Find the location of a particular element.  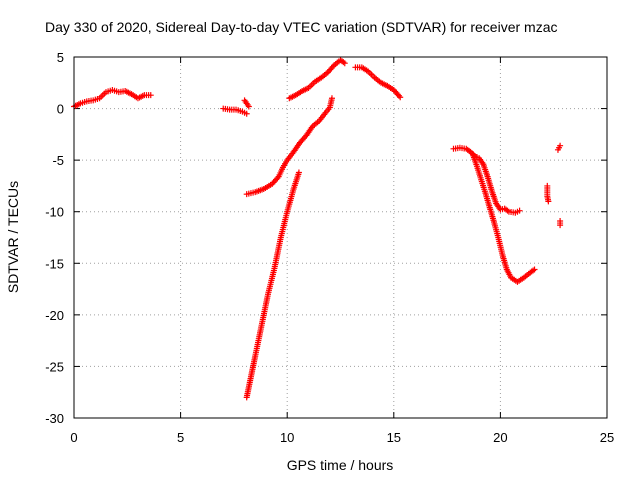

y-tick-label: -5 is located at coordinates (58, 160).